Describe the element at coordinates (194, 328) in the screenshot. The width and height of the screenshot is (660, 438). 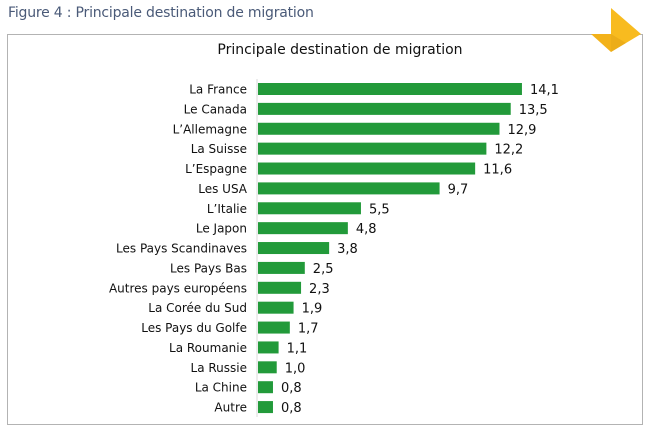
I see `category-label: Les Pays du Golfe` at that location.